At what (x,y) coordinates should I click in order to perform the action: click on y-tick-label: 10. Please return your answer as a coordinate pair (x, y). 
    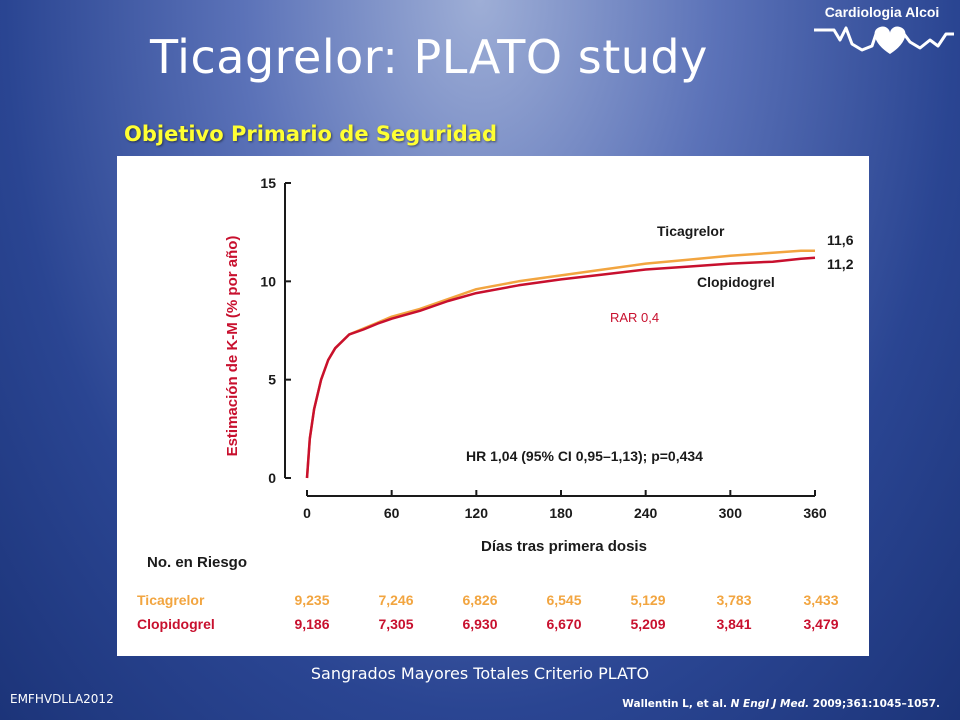
    Looking at the image, I should click on (268, 281).